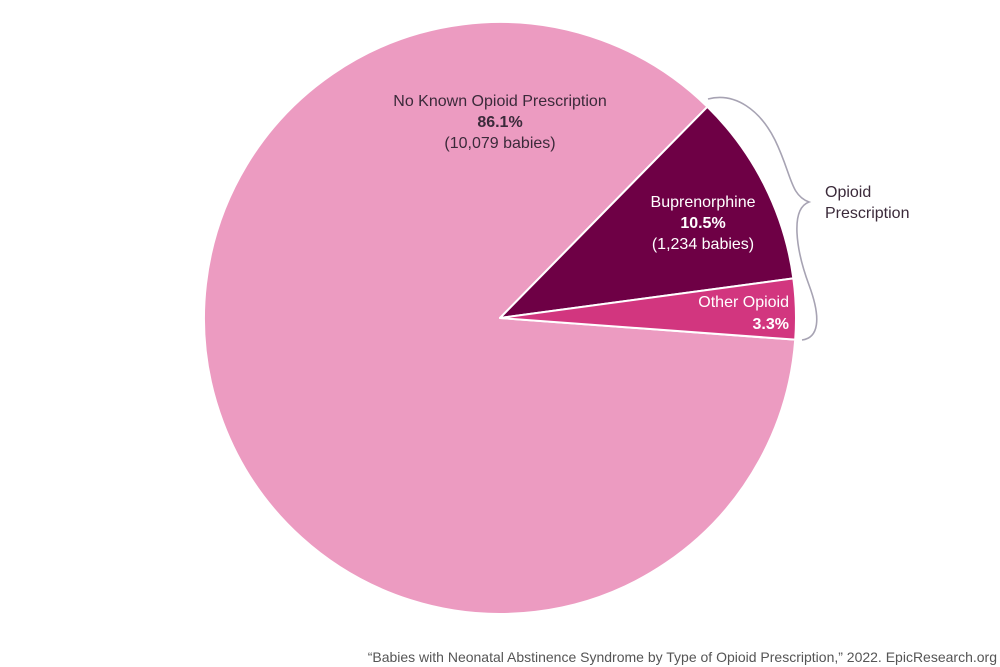 This screenshot has width=1000, height=667. Describe the element at coordinates (702, 223) in the screenshot. I see `slice-percent-buprenorphine: 10.5%` at that location.